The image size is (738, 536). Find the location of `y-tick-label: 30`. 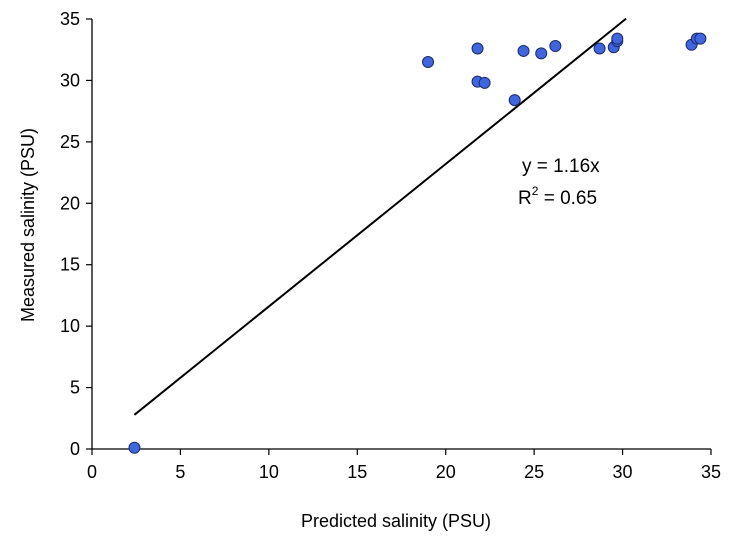

y-tick-label: 30 is located at coordinates (70, 80).